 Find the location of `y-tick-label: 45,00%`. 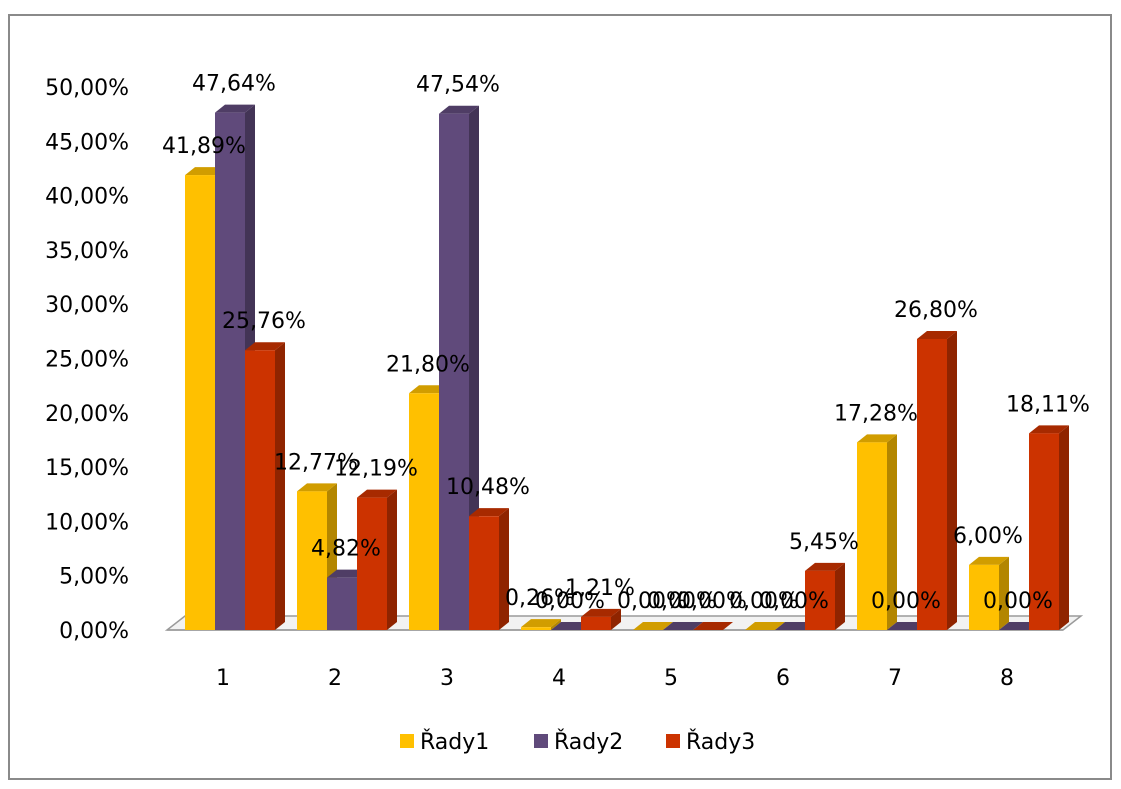

y-tick-label: 45,00% is located at coordinates (87, 142).